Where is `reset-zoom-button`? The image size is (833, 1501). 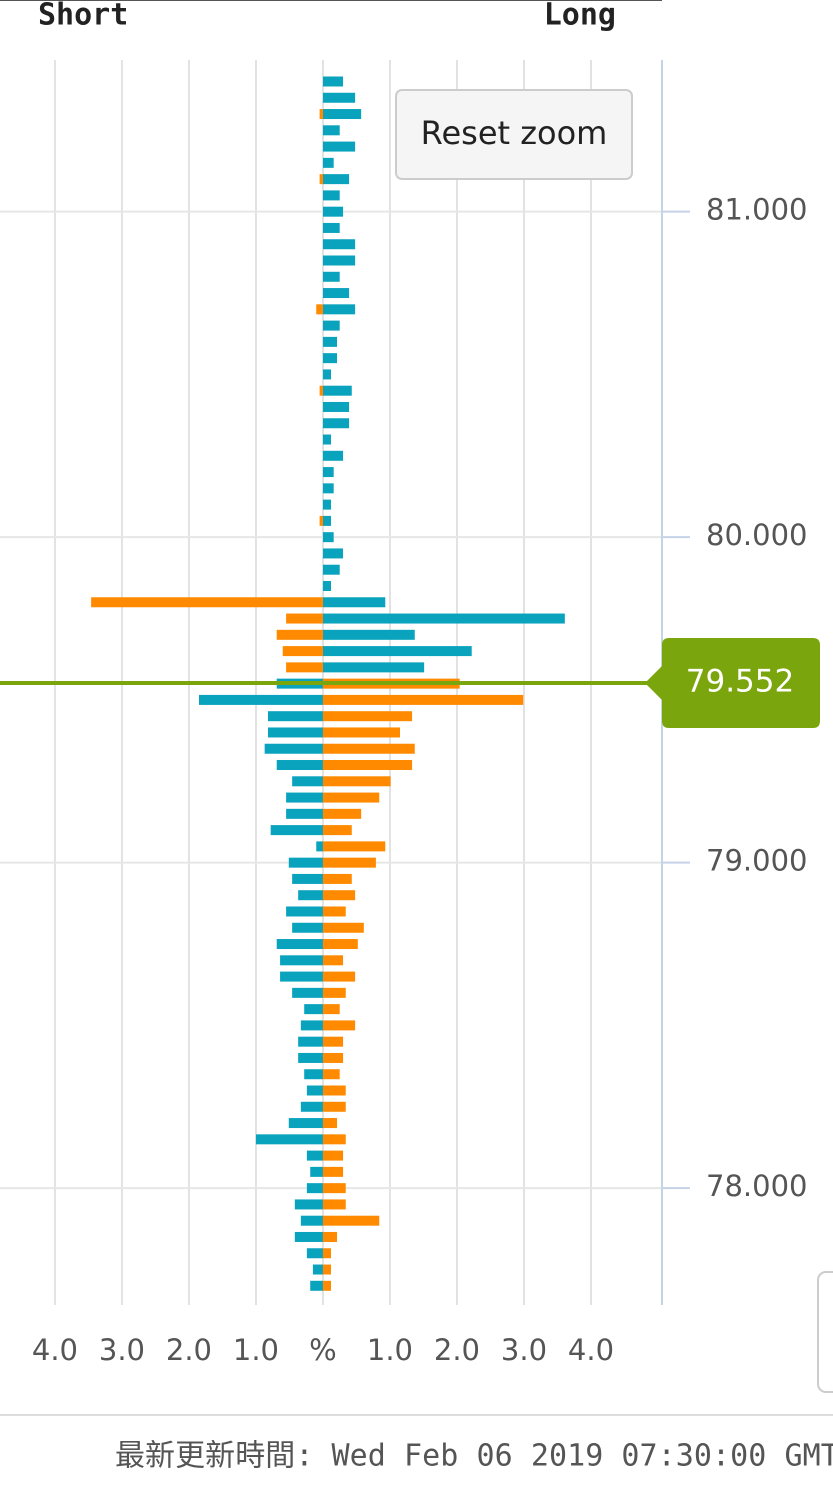 reset-zoom-button is located at coordinates (514, 134).